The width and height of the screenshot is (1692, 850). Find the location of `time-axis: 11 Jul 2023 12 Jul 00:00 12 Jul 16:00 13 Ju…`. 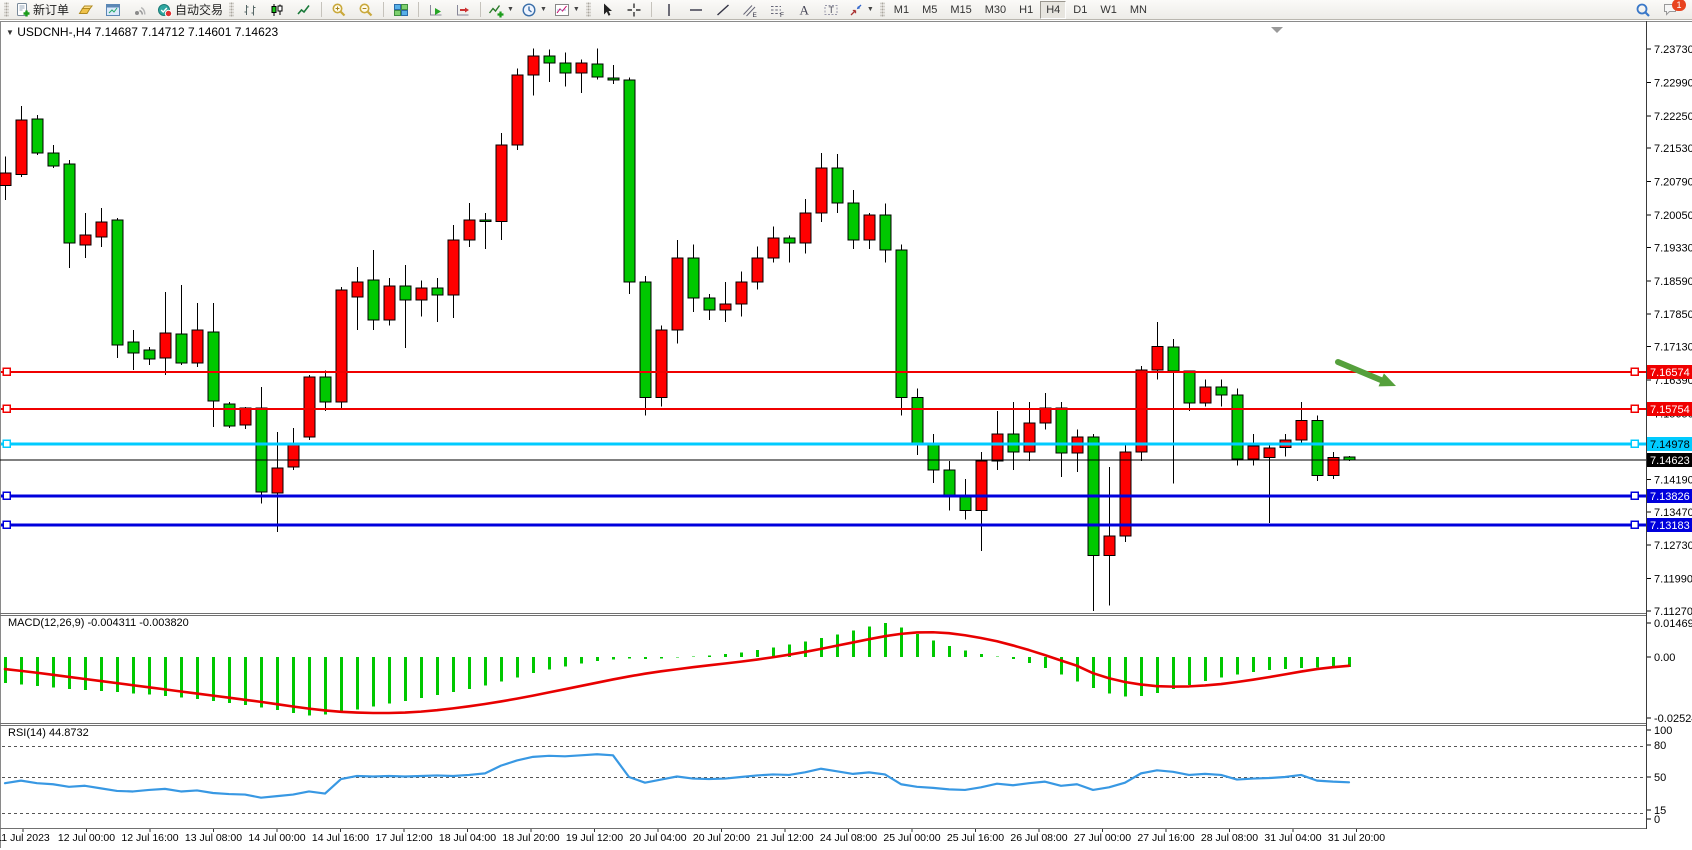

time-axis: 11 Jul 2023 12 Jul 00:00 12 Jul 16:00 13 Ju… is located at coordinates (692, 836).